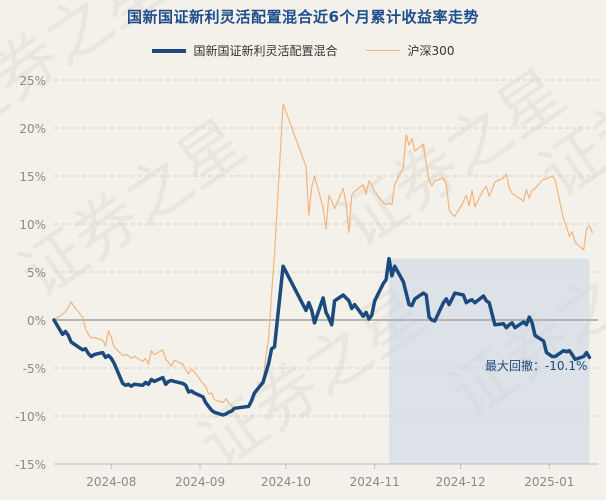 This screenshot has height=500, width=606. Describe the element at coordinates (265, 51) in the screenshot. I see `legend-label-fund: 国新国证新利灵活配置混合` at that location.